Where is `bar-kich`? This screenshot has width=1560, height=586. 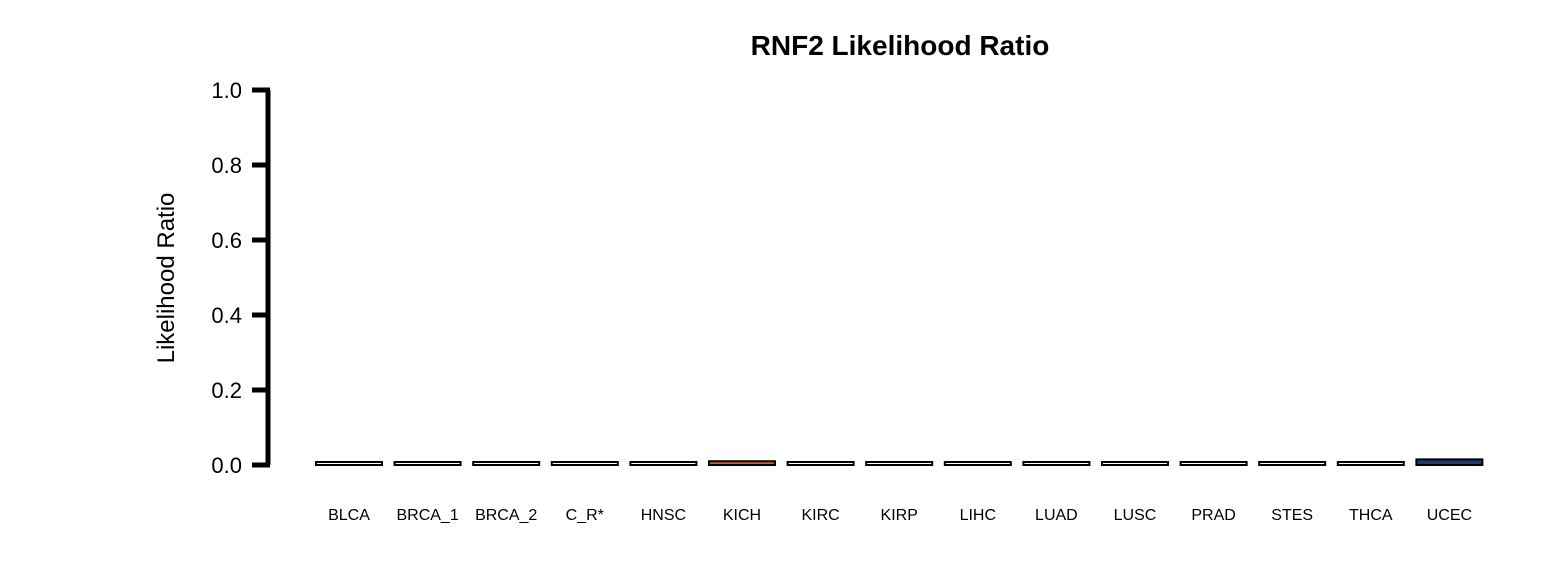
bar-kich is located at coordinates (742, 463).